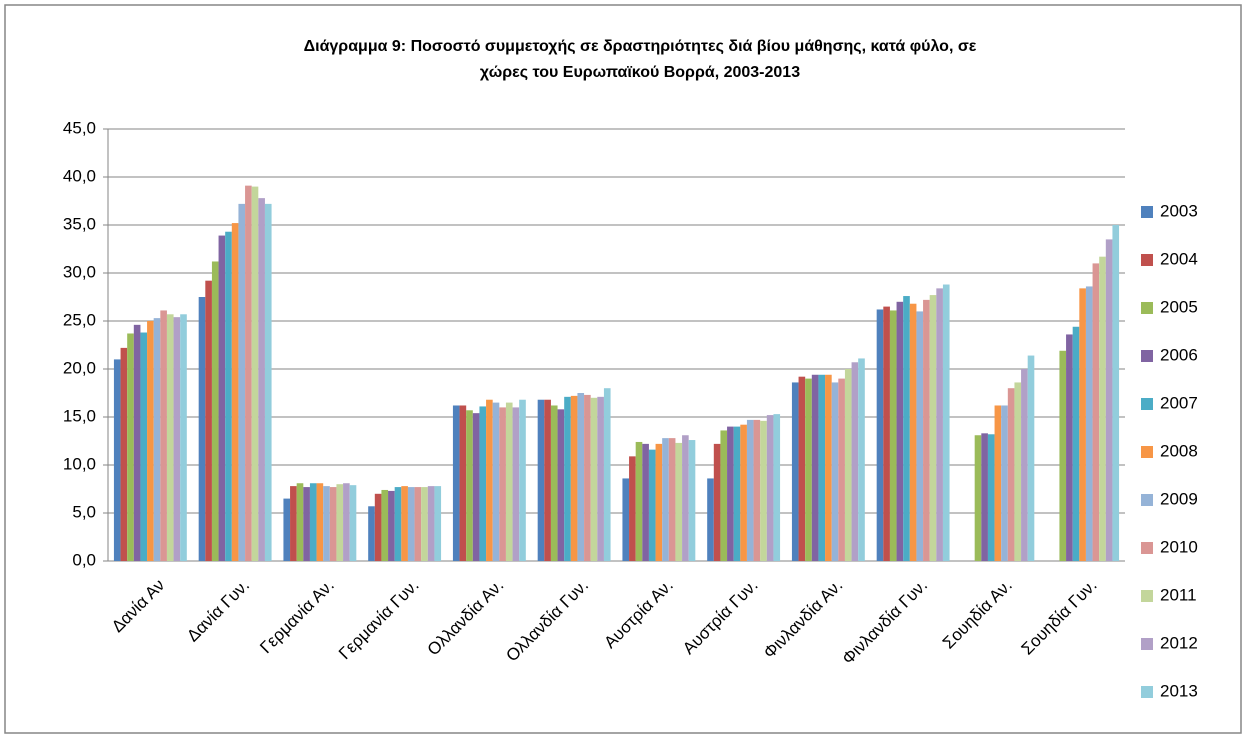 The width and height of the screenshot is (1248, 738). Describe the element at coordinates (84, 511) in the screenshot. I see `y-tick-label: 5,0` at that location.